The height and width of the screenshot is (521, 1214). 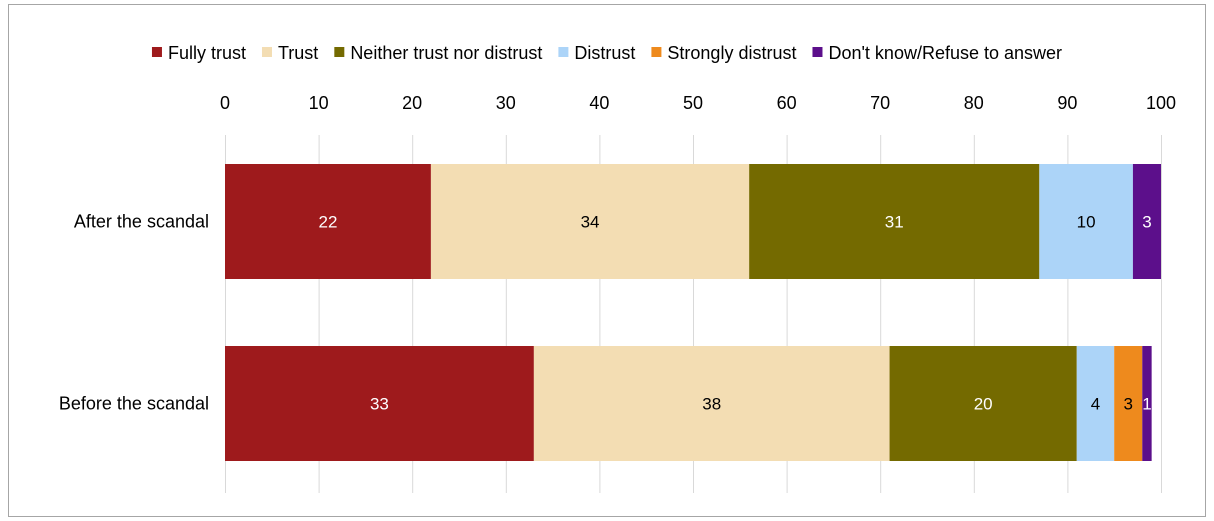 I want to click on bar-strongly-distrust-before-the-scandal, so click(x=1128, y=403).